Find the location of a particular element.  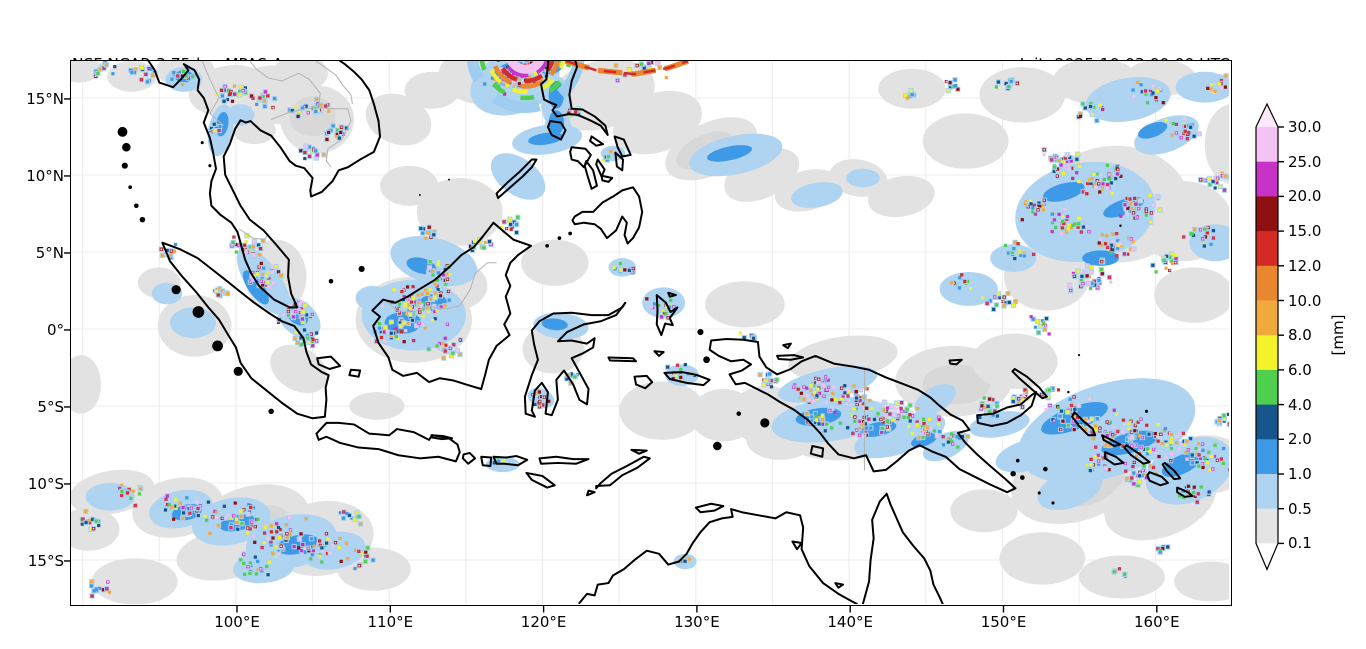

colorbar-tick-label: 10.0 is located at coordinates (1305, 300).